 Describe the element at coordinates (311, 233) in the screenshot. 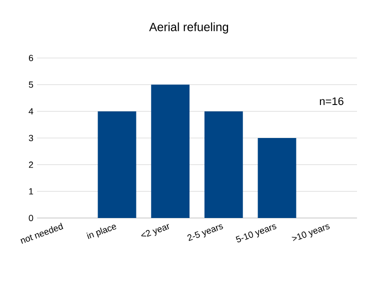

I see `x-tick-label: >10 years` at that location.